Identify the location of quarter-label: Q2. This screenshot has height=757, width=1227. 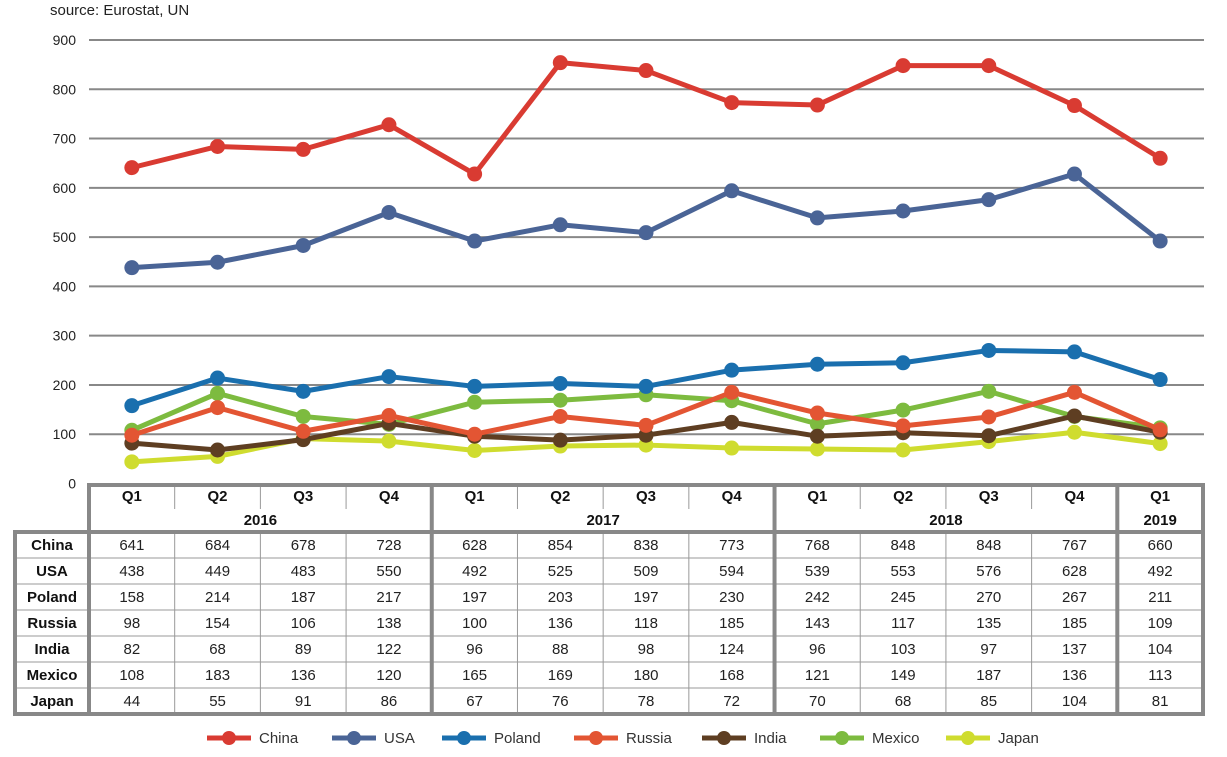
(218, 496).